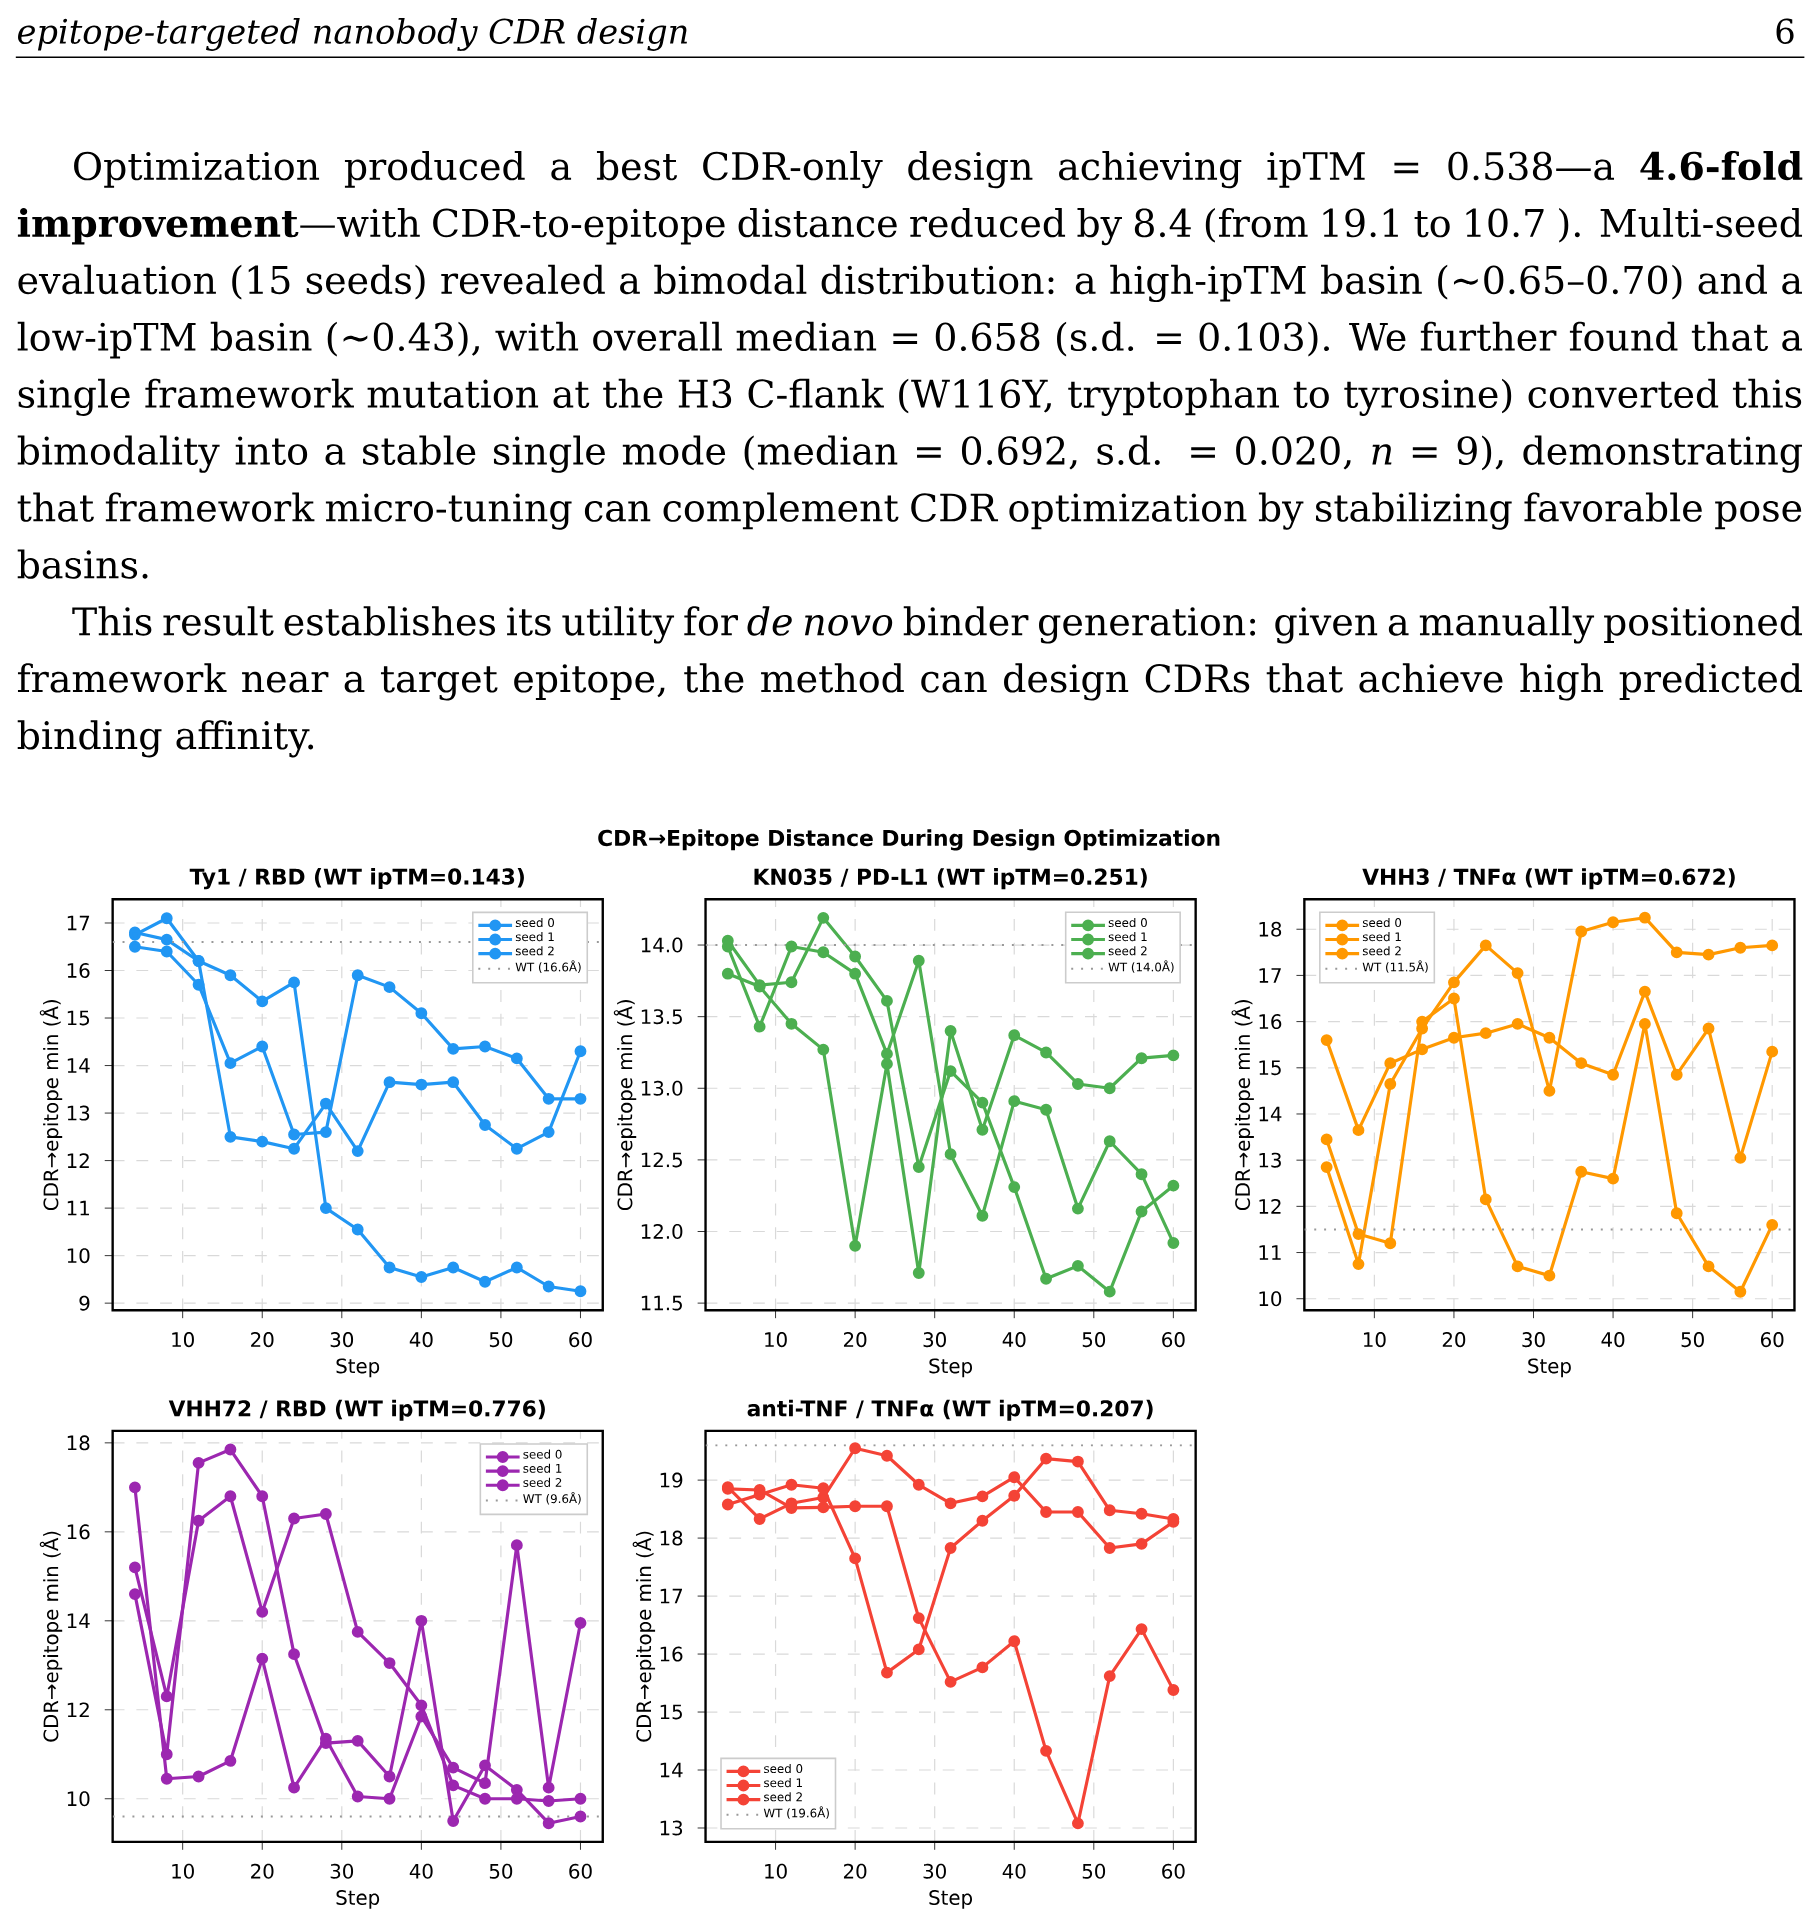 The image size is (1820, 1922). Describe the element at coordinates (662, 1088) in the screenshot. I see `y-tick-label: 13.0` at that location.